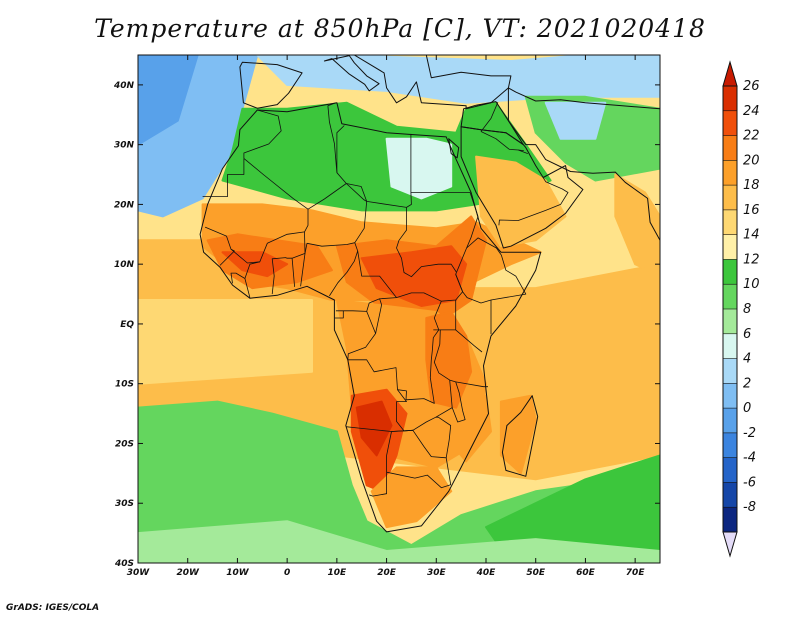 This screenshot has width=800, height=618. Describe the element at coordinates (747, 359) in the screenshot. I see `colorbar-label: 4` at that location.